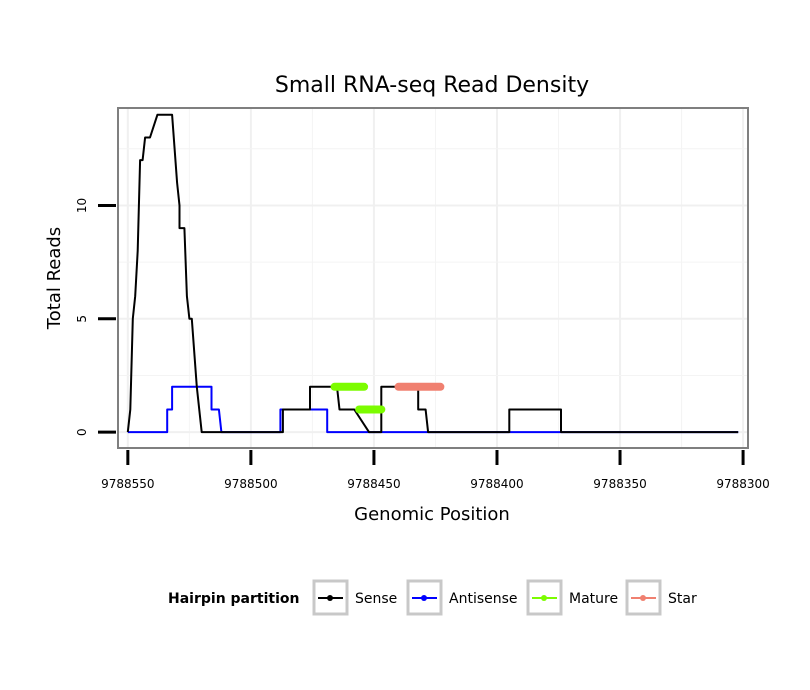  Describe the element at coordinates (127, 484) in the screenshot. I see `x-tick-label: 9788550` at that location.